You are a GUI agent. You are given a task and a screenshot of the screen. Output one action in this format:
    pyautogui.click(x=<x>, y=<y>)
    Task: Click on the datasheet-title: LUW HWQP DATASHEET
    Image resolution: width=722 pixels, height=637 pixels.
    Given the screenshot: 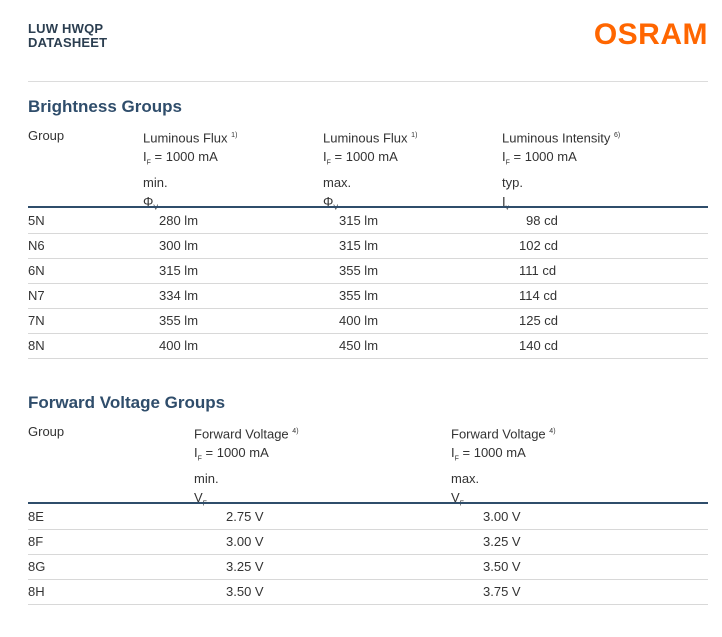 What is the action you would take?
    pyautogui.click(x=67, y=36)
    